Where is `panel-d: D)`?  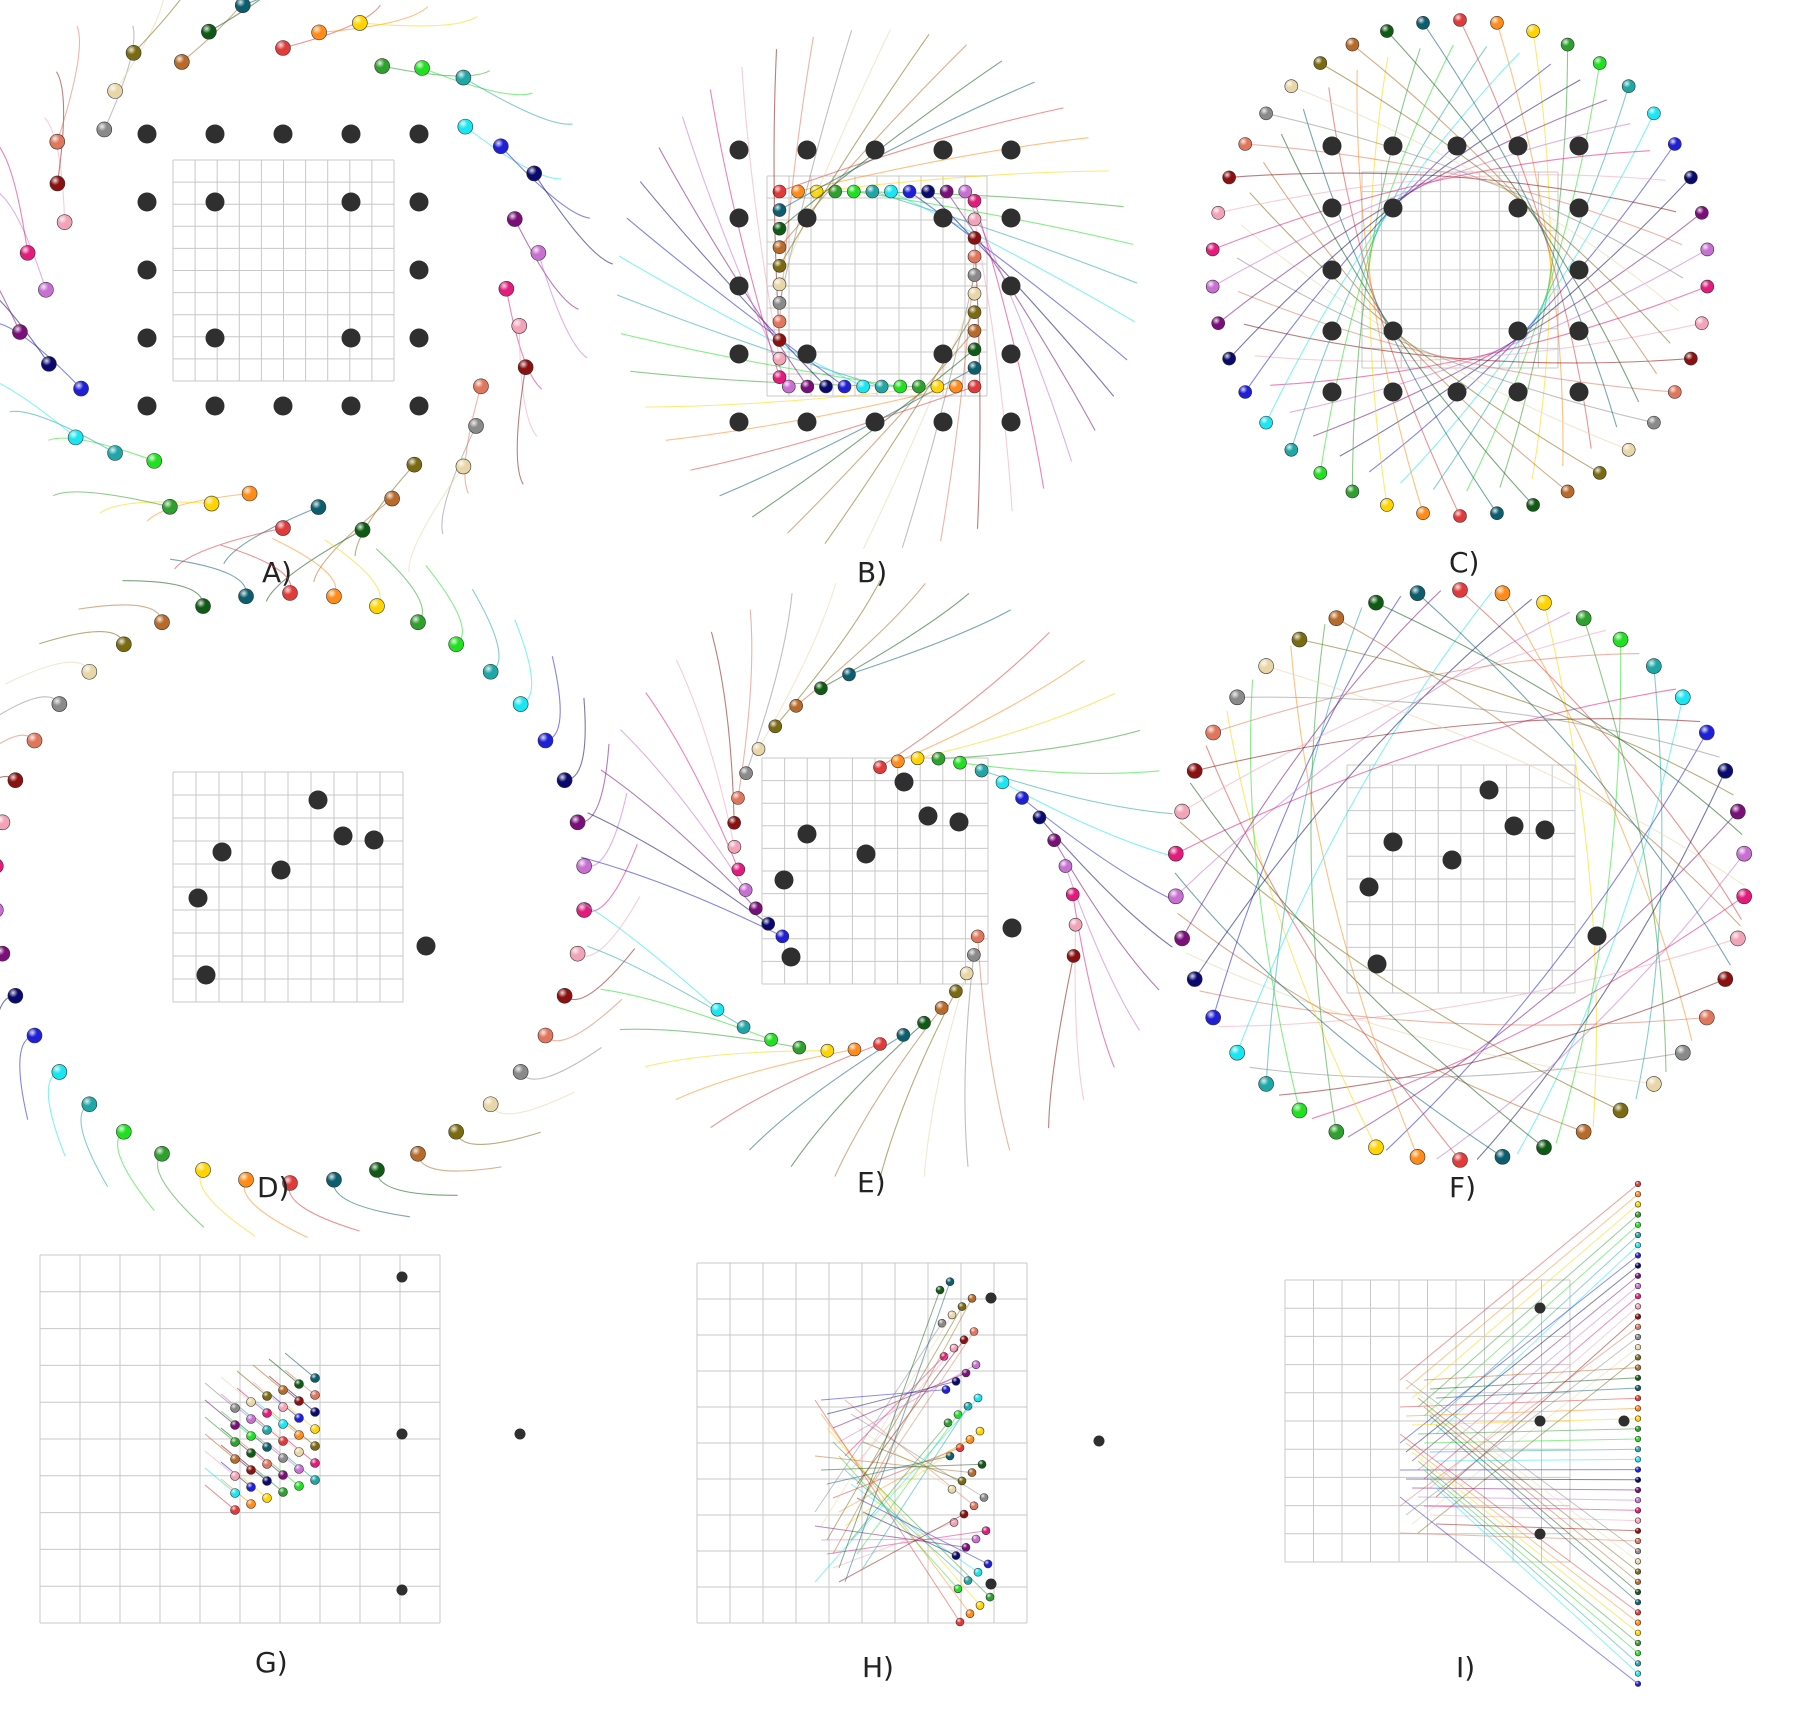
panel-d: D) is located at coordinates (320, 888).